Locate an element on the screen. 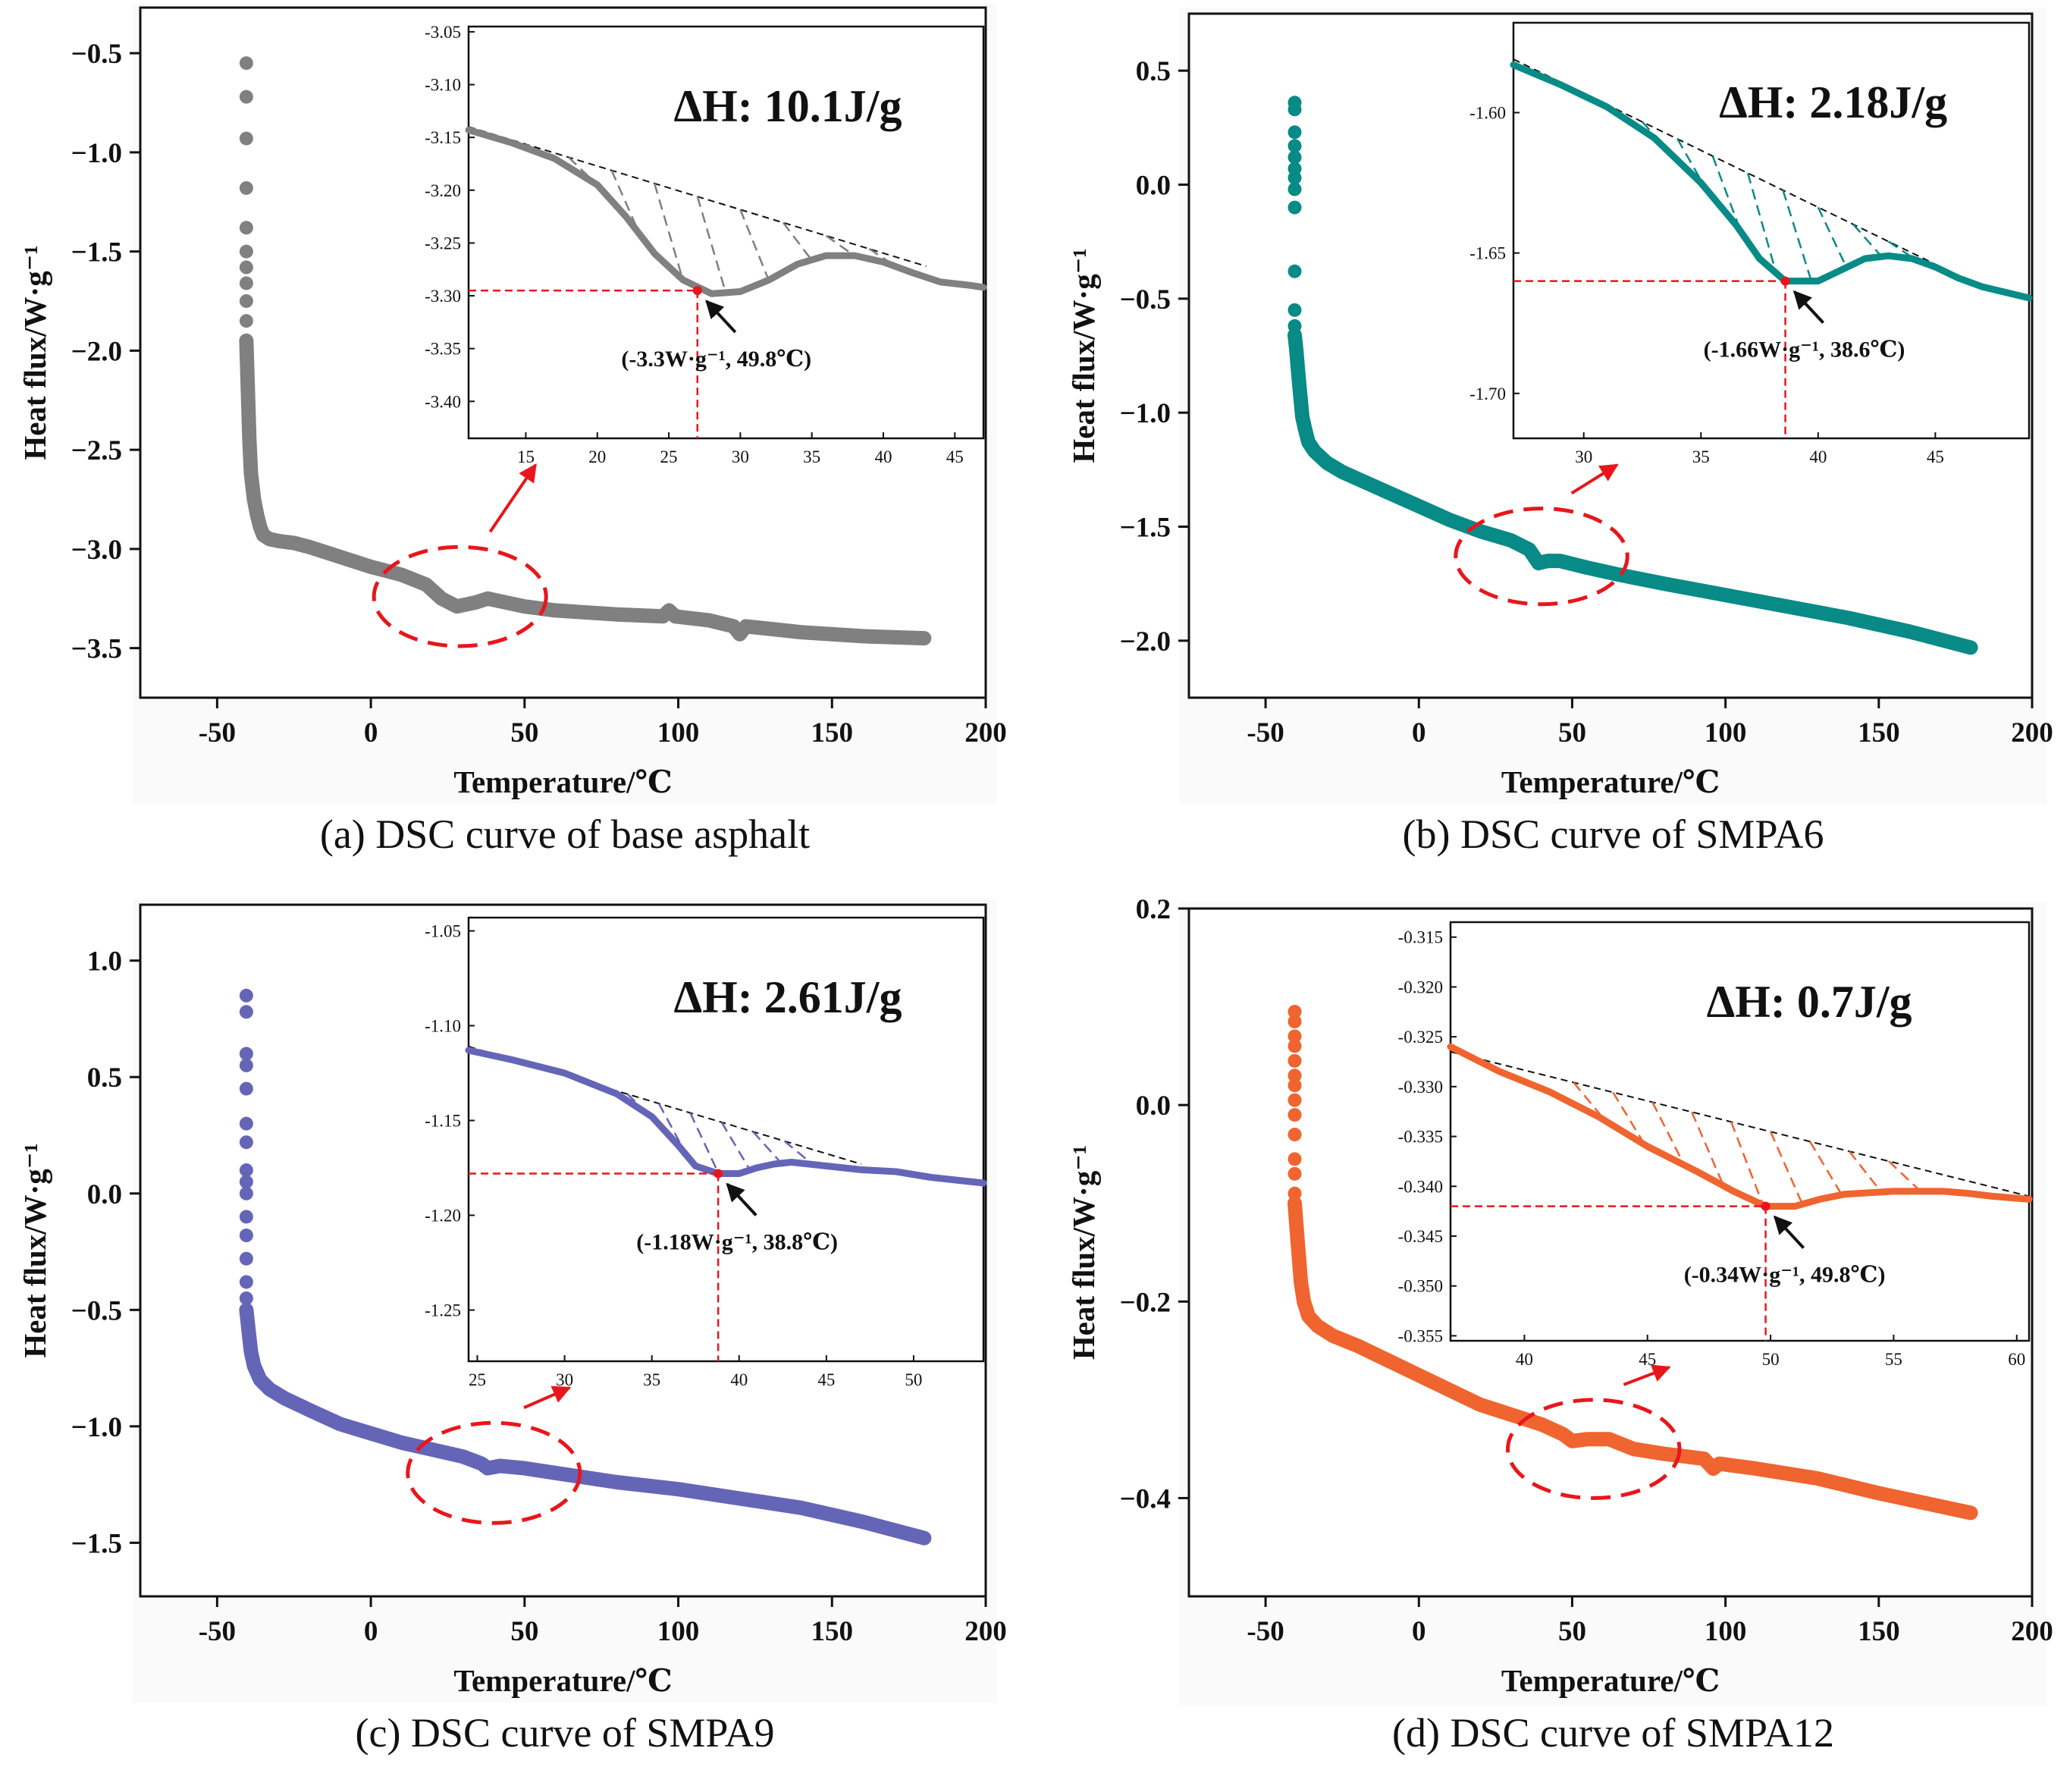 The width and height of the screenshot is (2070, 1792). inset-x-tick-label: 15 is located at coordinates (526, 456).